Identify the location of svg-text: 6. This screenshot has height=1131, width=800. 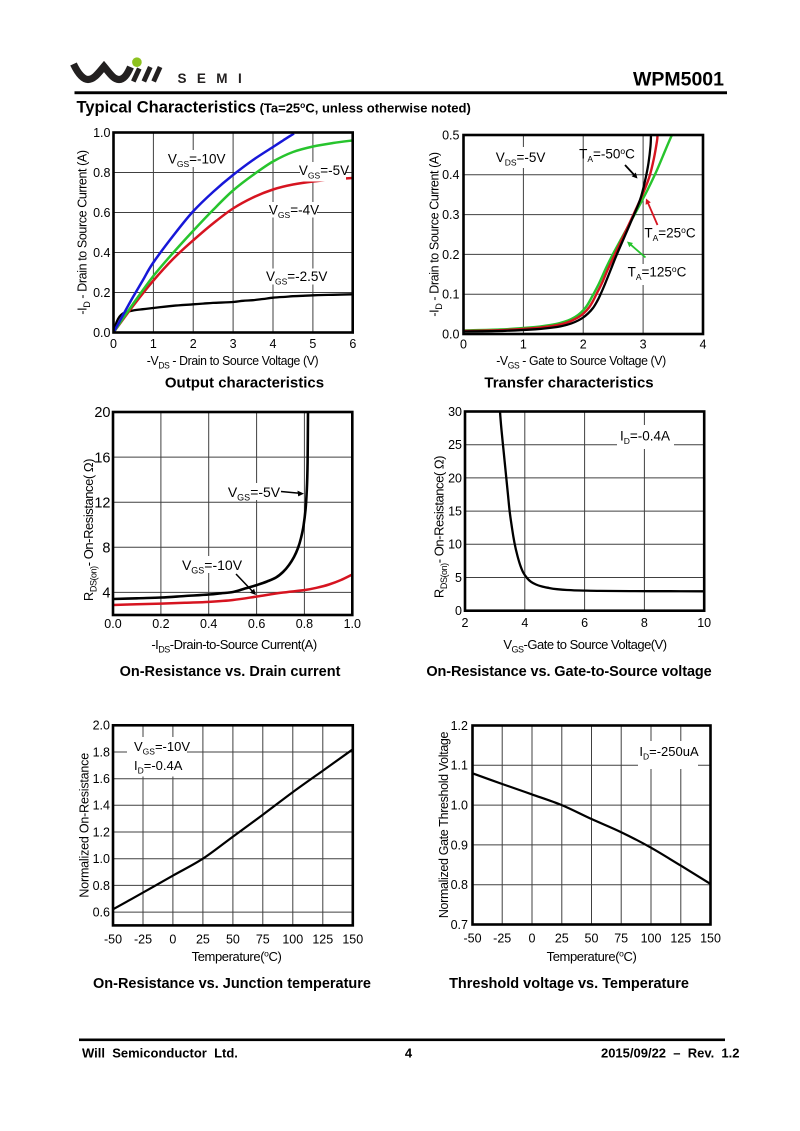
(584, 623).